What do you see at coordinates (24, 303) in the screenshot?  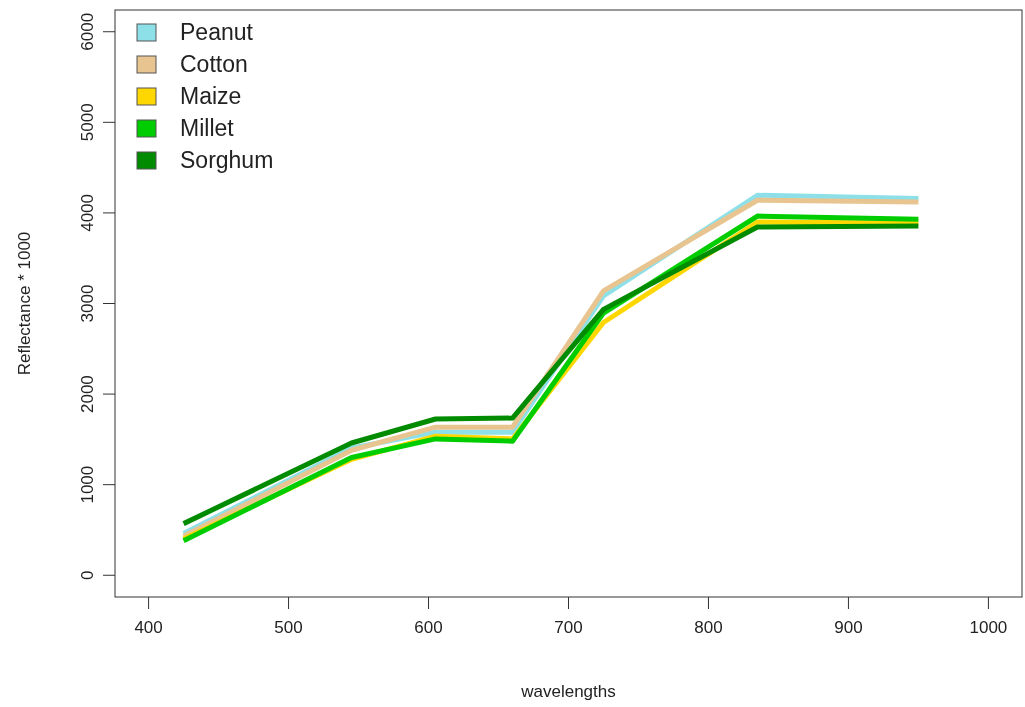 I see `y-axis-title: Reflectance * 1000` at bounding box center [24, 303].